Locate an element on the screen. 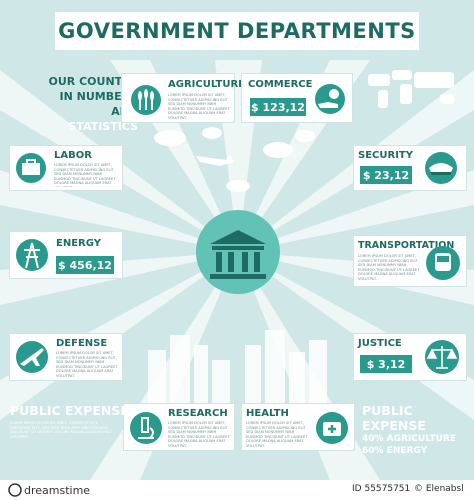  title-ribbon: GOVERNMENT DEPARTMENTS is located at coordinates (237, 31).